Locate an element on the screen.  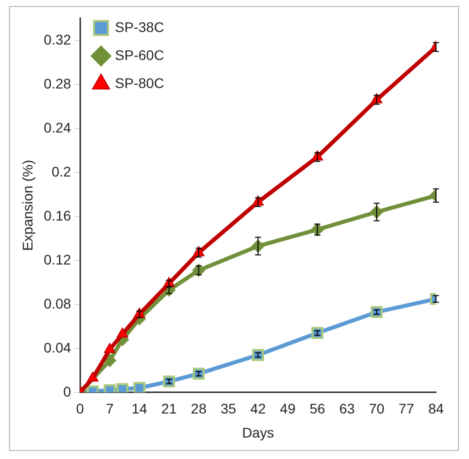
y-tick-label: 0.24 is located at coordinates (58, 127).